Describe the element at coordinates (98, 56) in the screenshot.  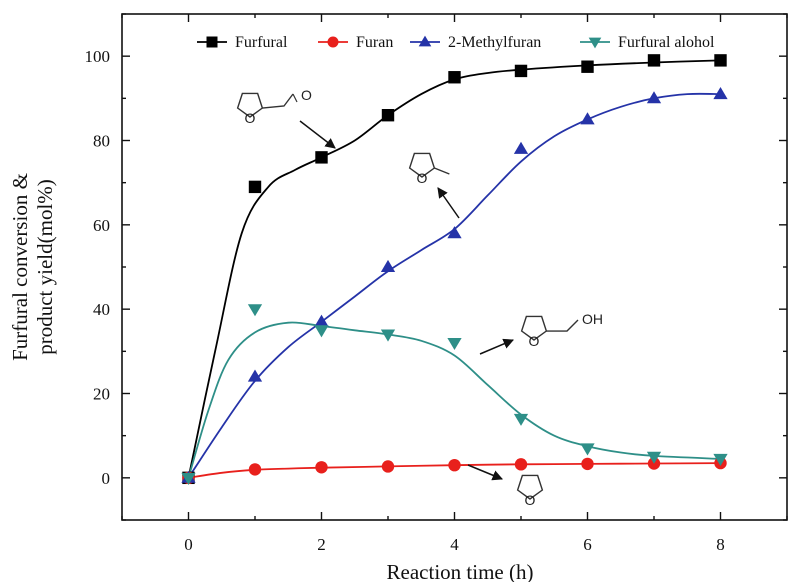
I see `y-tick-label: 100` at that location.